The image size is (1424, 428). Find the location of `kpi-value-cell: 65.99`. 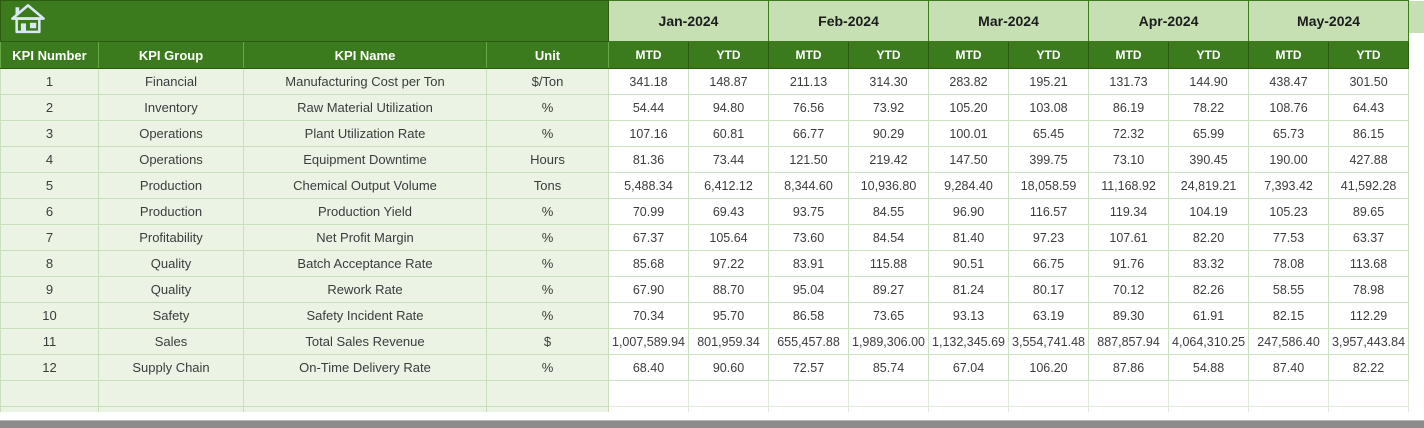

kpi-value-cell: 65.99 is located at coordinates (1209, 133).